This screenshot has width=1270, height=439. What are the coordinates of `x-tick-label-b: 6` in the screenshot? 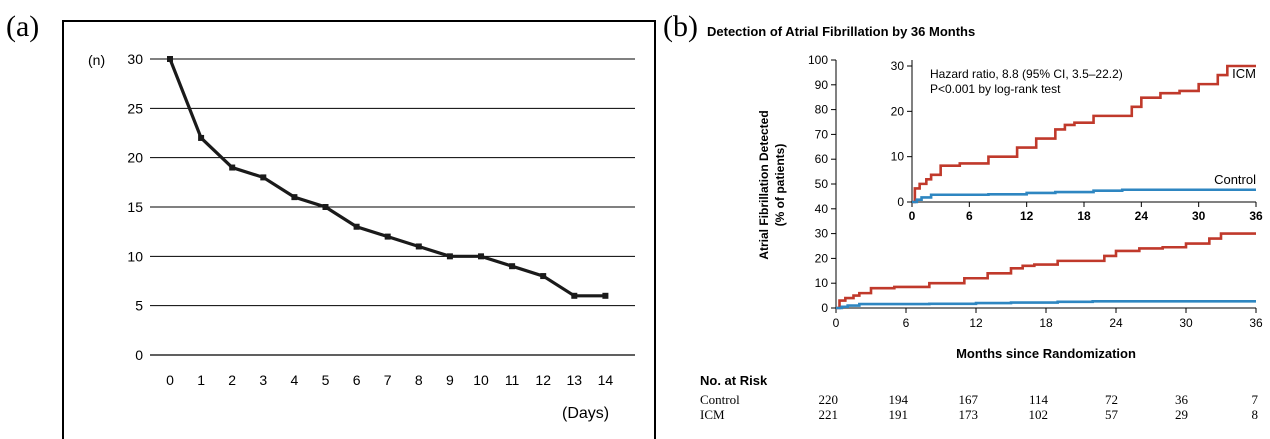 It's located at (906, 323).